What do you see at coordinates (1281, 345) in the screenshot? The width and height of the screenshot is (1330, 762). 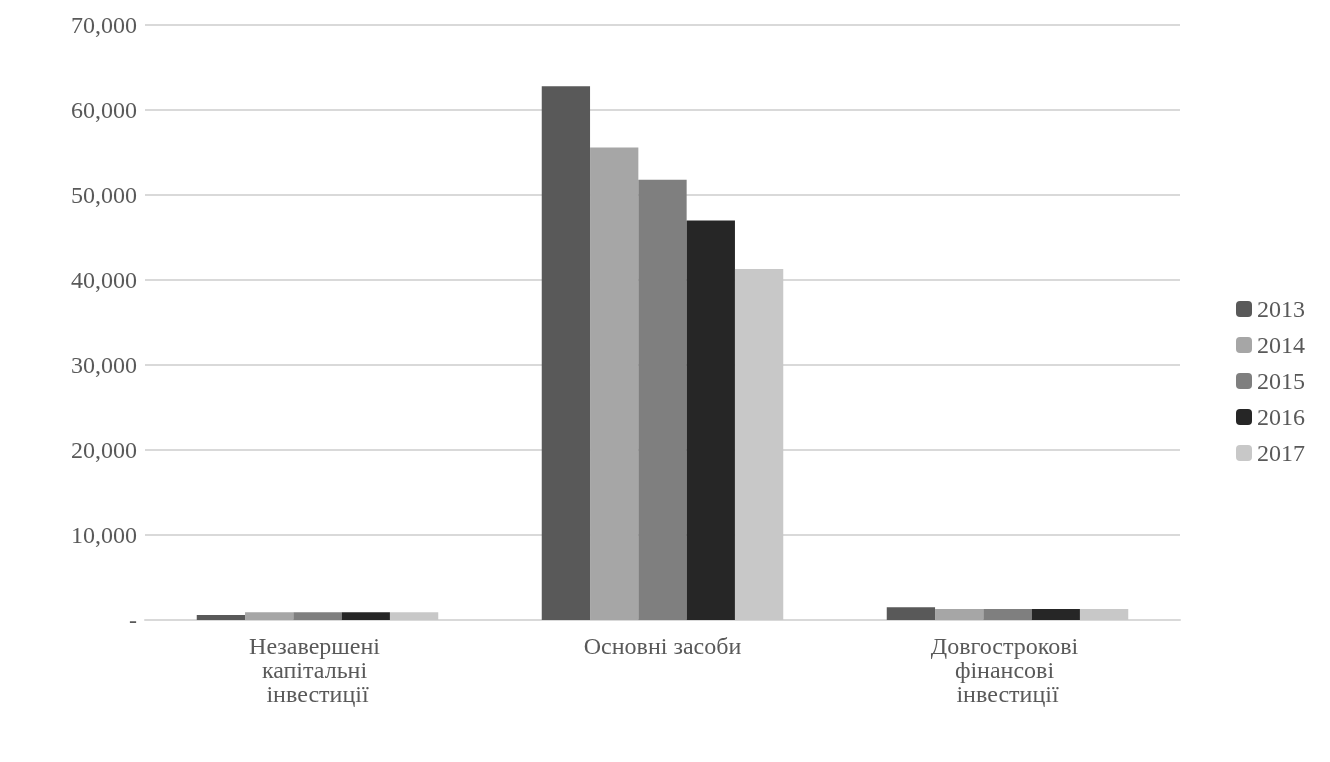 I see `legend-label: 2014` at bounding box center [1281, 345].